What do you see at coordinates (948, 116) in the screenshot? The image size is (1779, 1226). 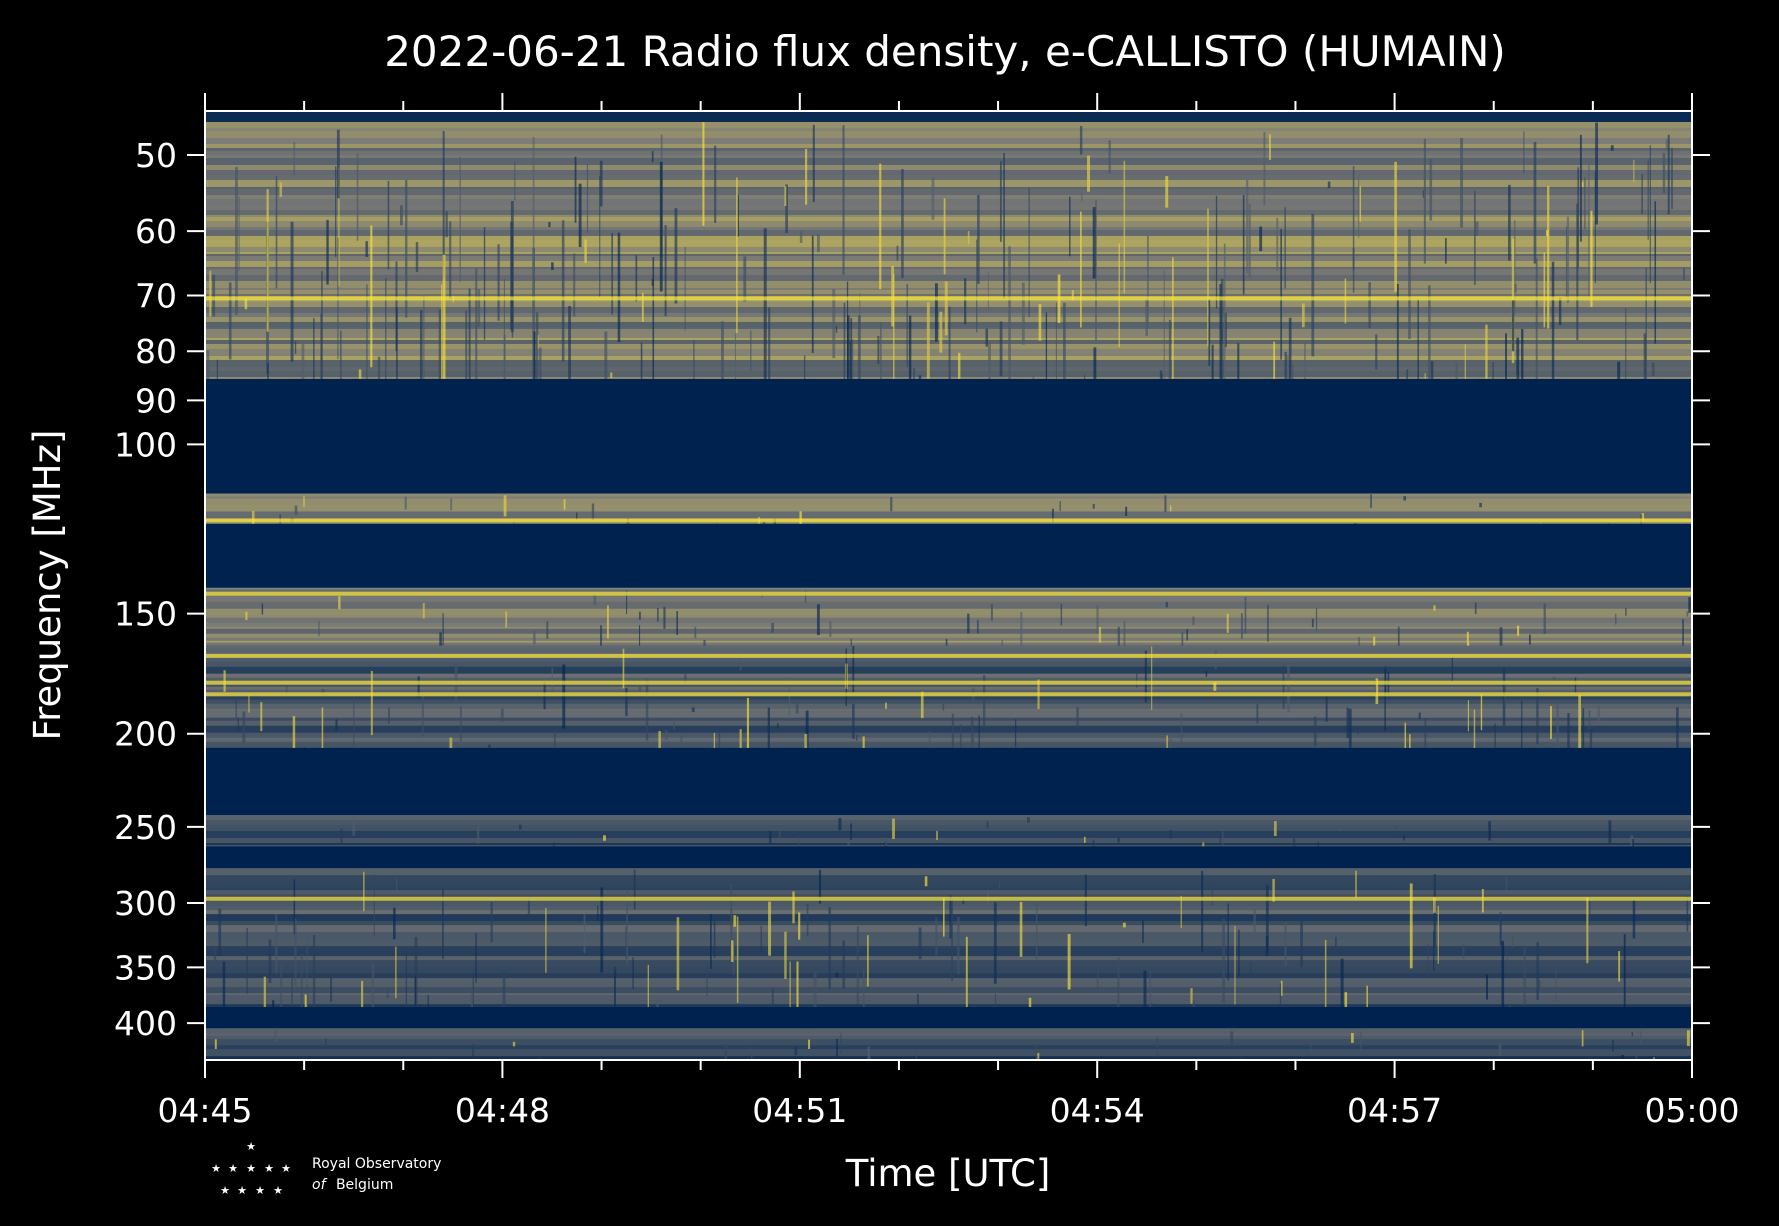 I see `frequency-band` at bounding box center [948, 116].